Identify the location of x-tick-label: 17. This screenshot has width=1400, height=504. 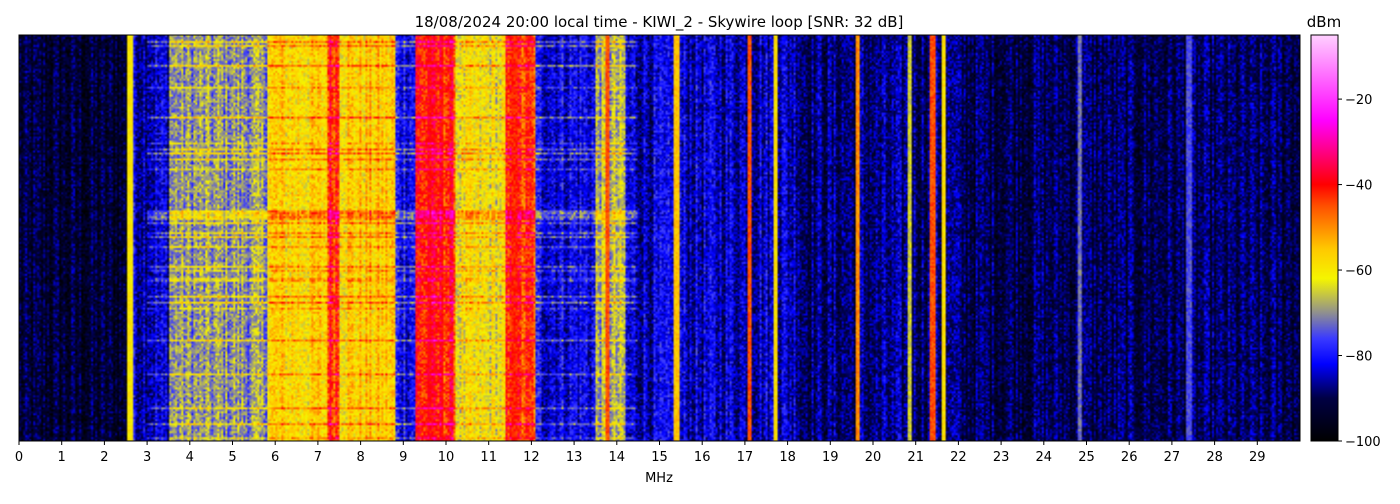
(745, 457).